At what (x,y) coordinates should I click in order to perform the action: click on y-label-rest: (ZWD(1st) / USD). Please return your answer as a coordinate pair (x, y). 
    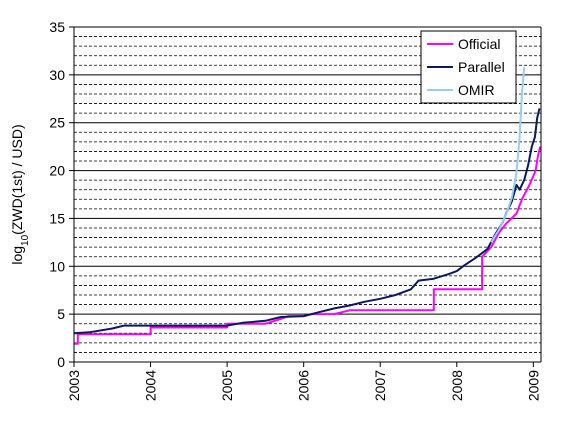
    Looking at the image, I should click on (17, 179).